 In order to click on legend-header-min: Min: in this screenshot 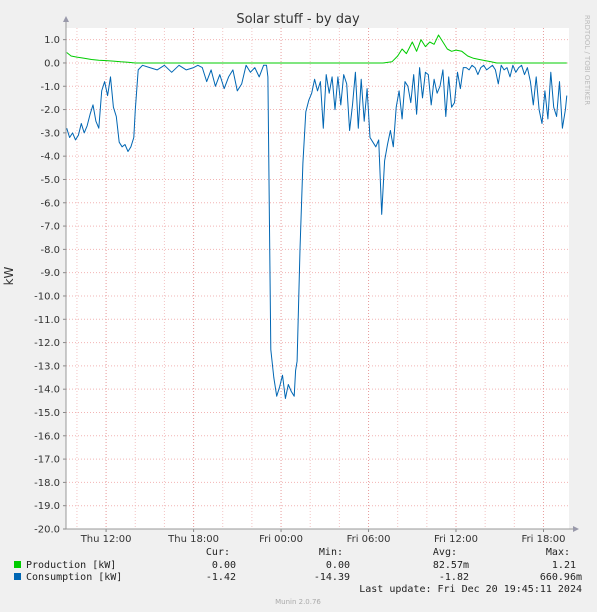, I will do `click(331, 552)`.